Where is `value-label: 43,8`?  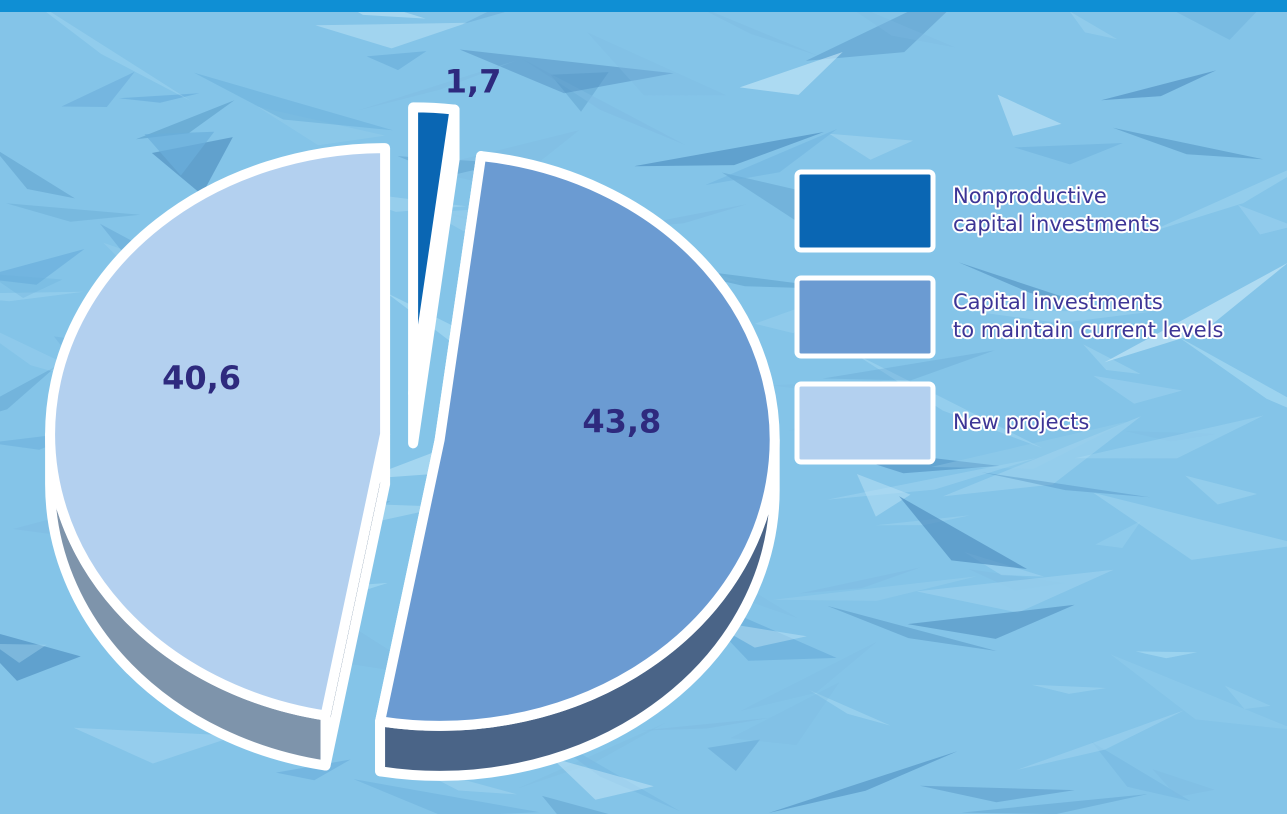
value-label: 43,8 is located at coordinates (621, 422).